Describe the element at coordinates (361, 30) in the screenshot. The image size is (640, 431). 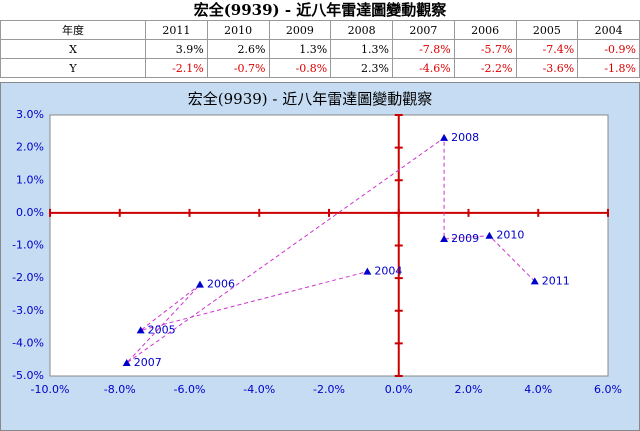
I see `table-cell: 2008` at that location.